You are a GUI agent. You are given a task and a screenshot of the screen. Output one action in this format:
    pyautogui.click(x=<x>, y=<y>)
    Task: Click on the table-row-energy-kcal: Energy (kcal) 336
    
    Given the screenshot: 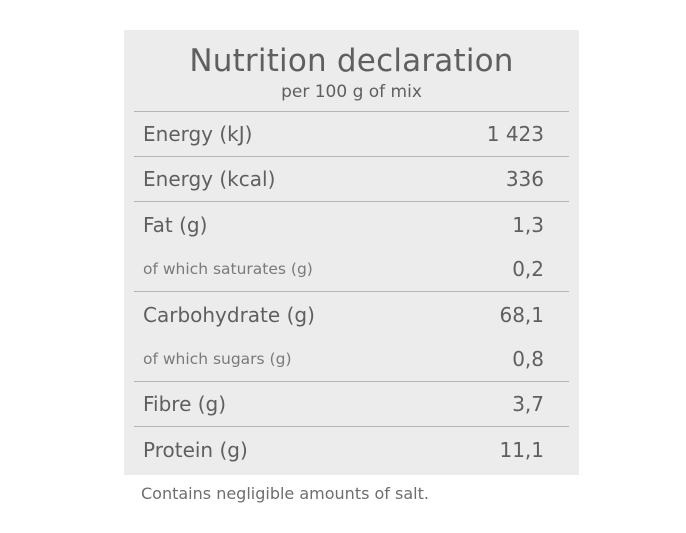 What is the action you would take?
    pyautogui.click(x=351, y=179)
    